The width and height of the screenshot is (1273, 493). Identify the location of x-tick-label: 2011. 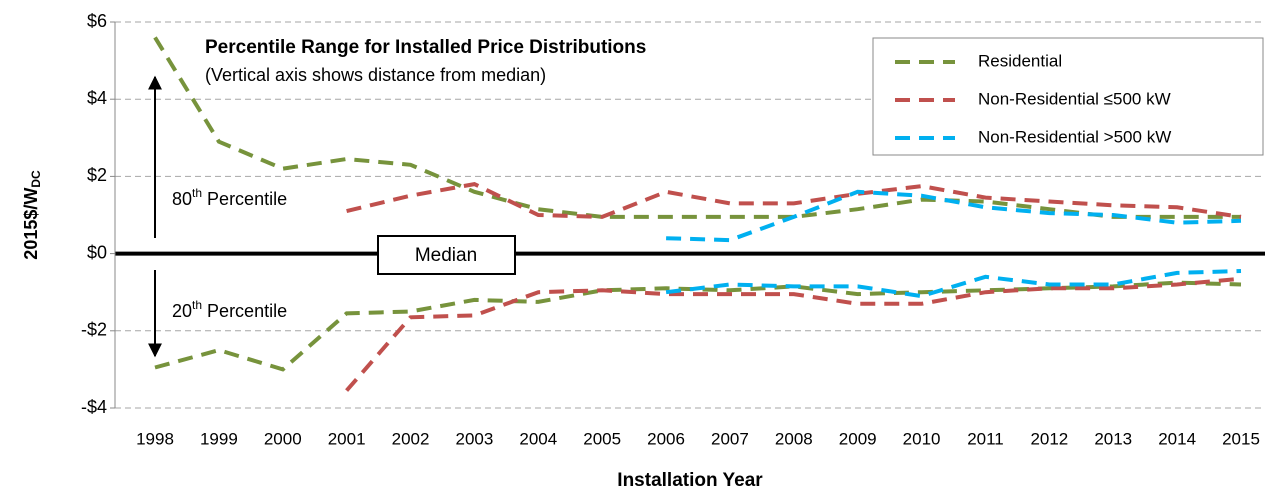
(985, 438).